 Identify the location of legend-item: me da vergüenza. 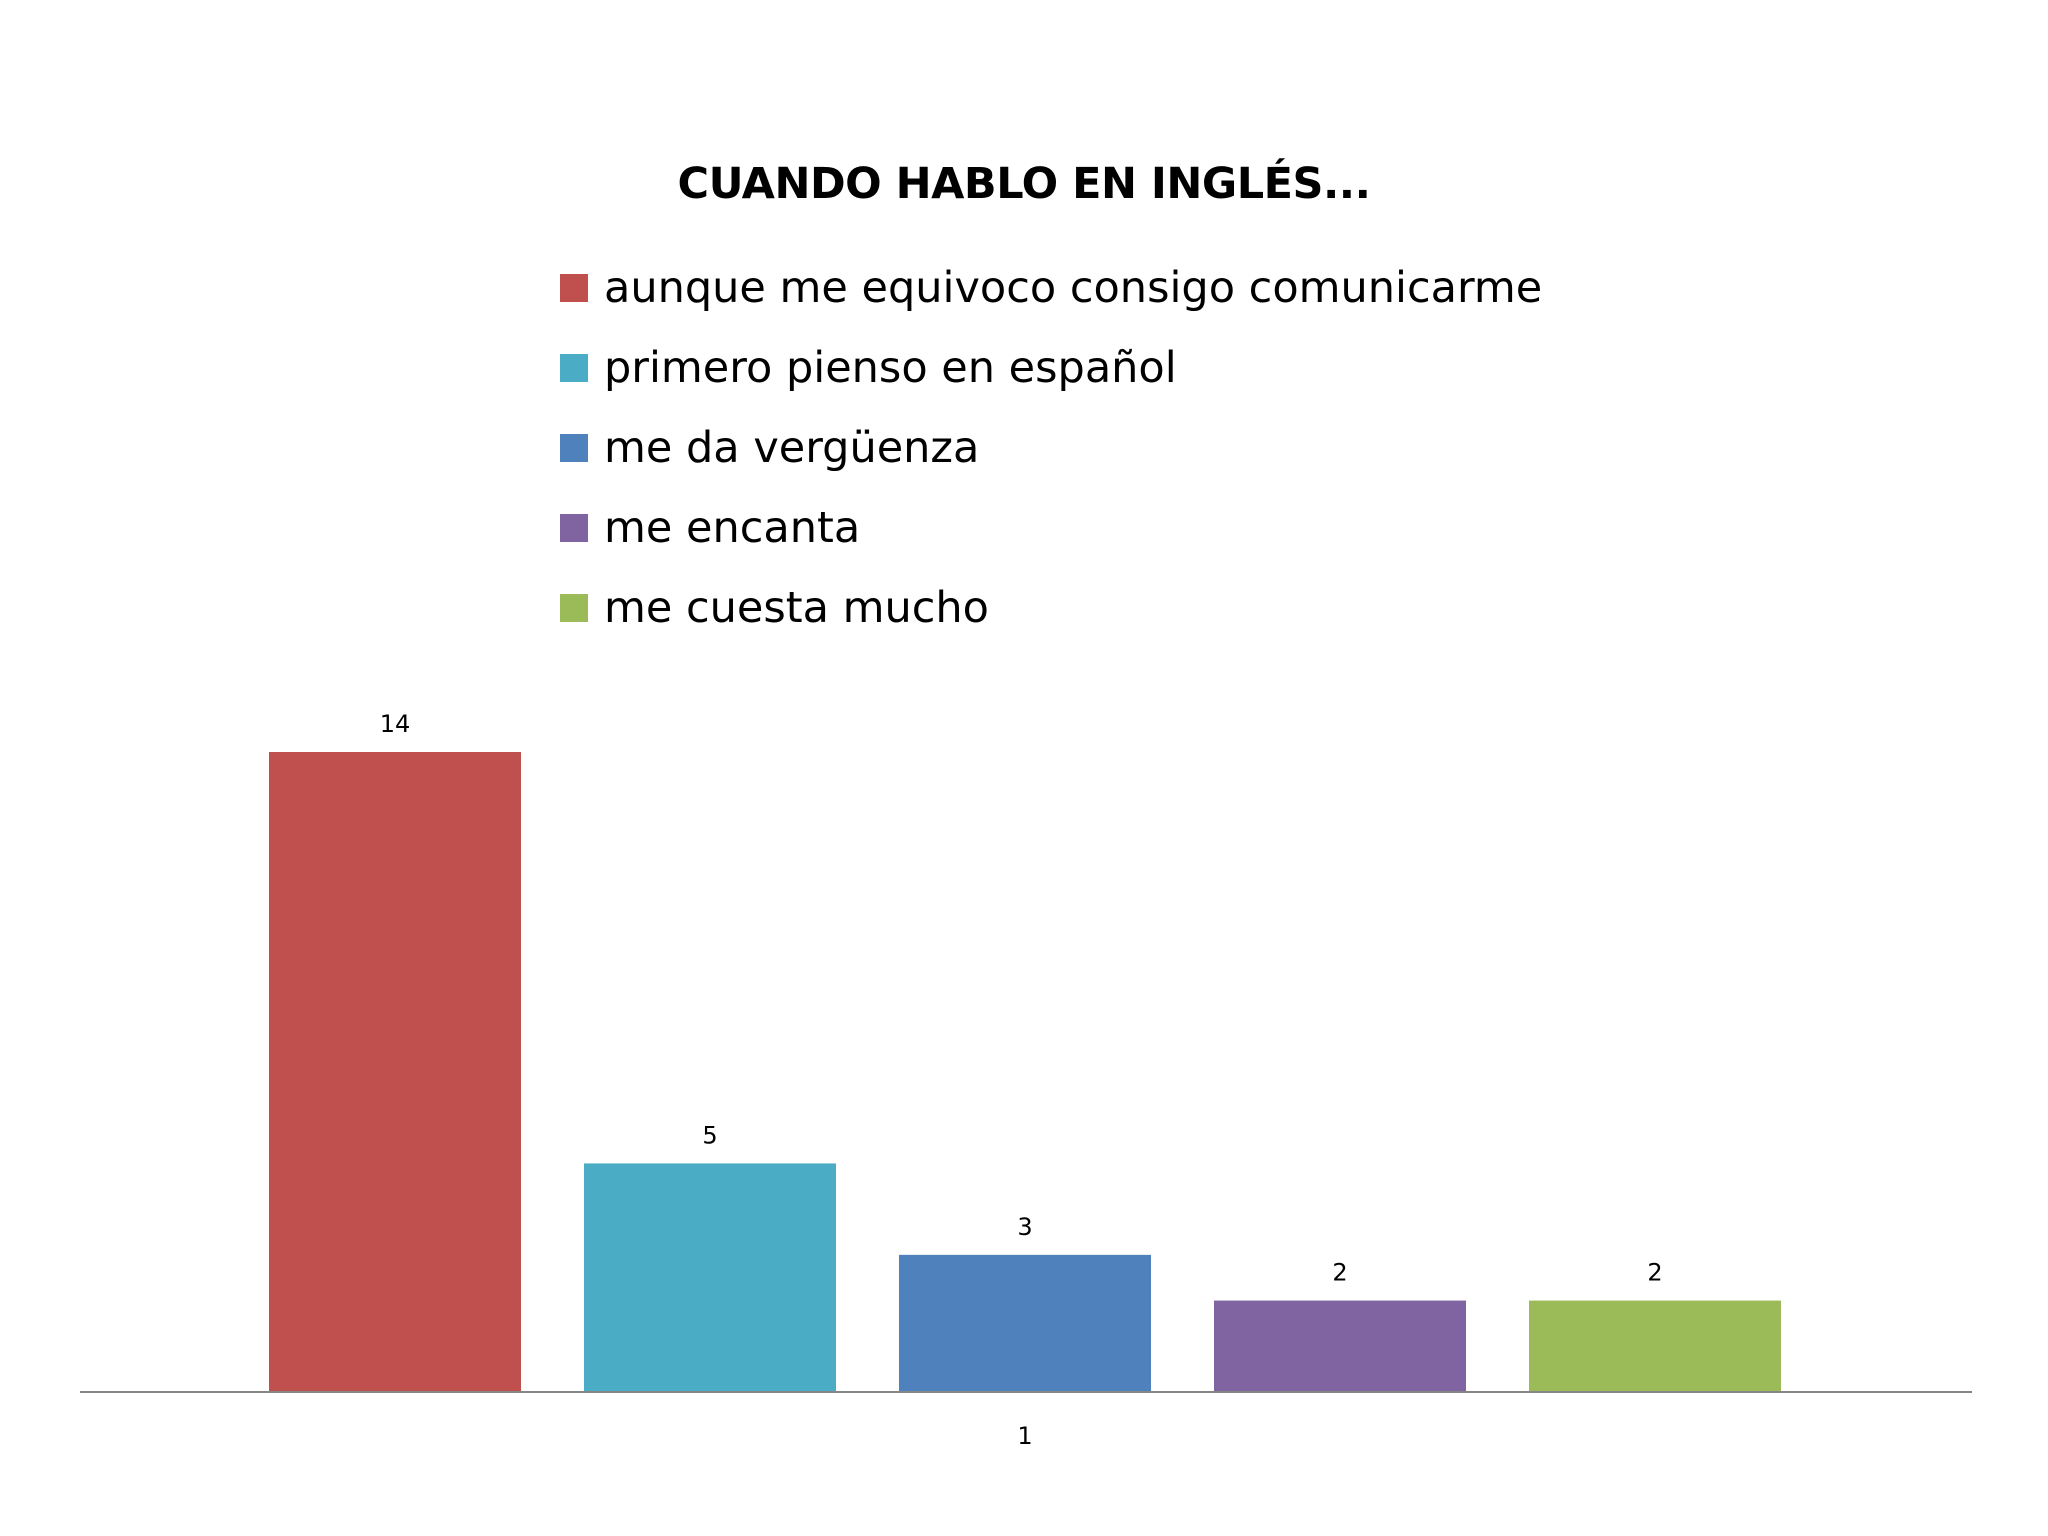
(1051, 448).